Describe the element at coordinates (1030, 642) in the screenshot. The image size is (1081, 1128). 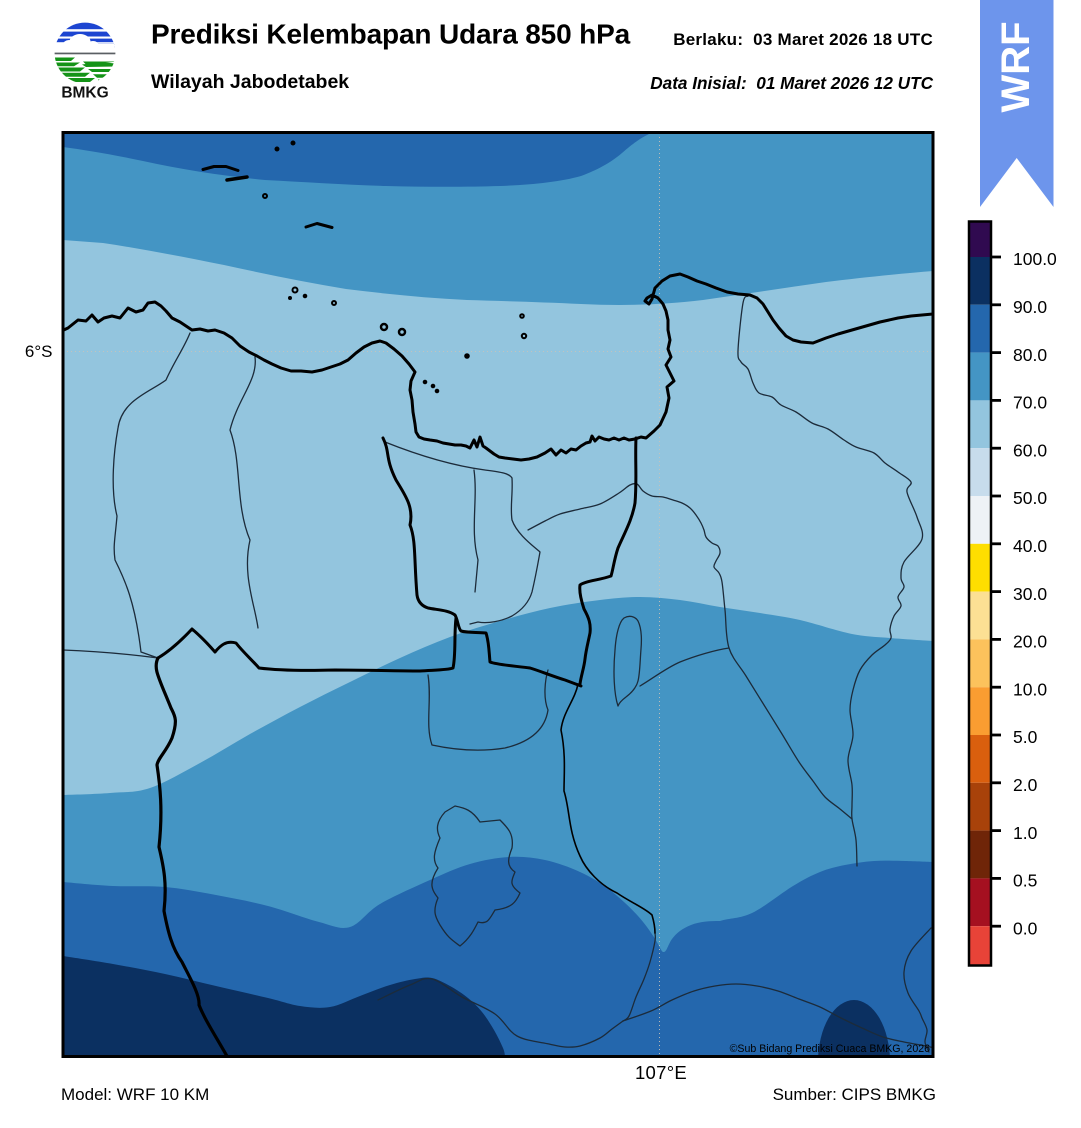
I see `svg-text: 20.0` at that location.